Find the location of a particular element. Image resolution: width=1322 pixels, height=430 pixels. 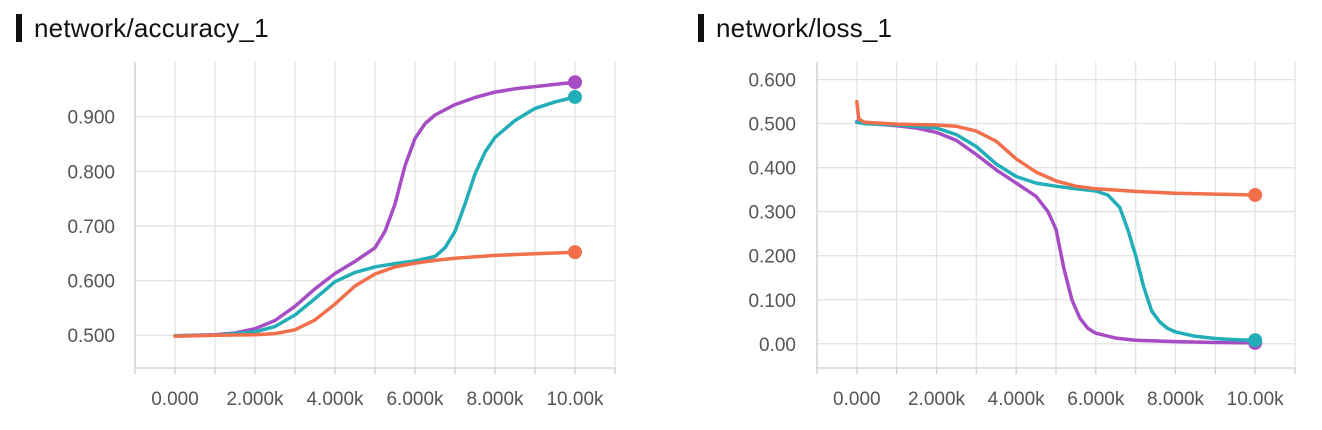

y-tick-label: 0.300 is located at coordinates (772, 213).